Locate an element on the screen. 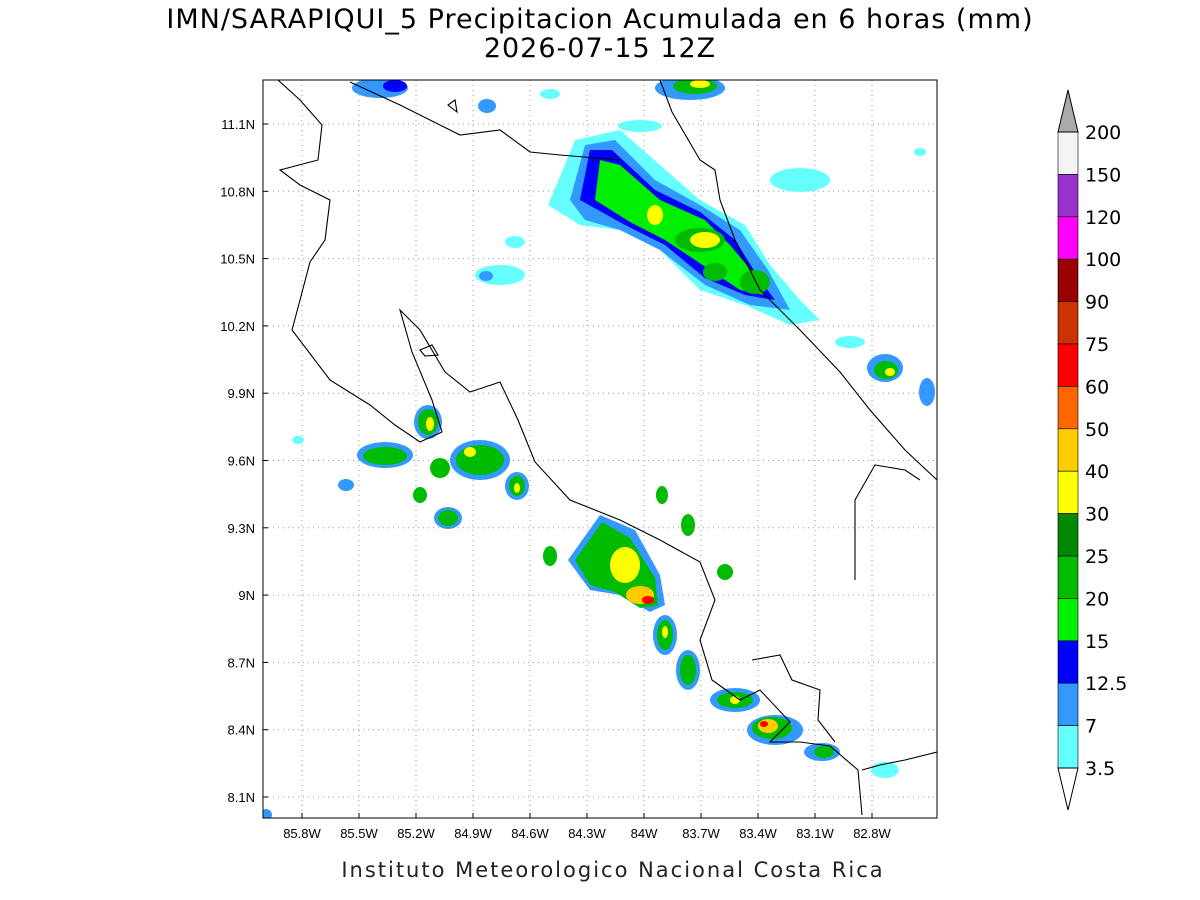 The height and width of the screenshot is (900, 1200). colorbar-label: 150 is located at coordinates (1103, 175).